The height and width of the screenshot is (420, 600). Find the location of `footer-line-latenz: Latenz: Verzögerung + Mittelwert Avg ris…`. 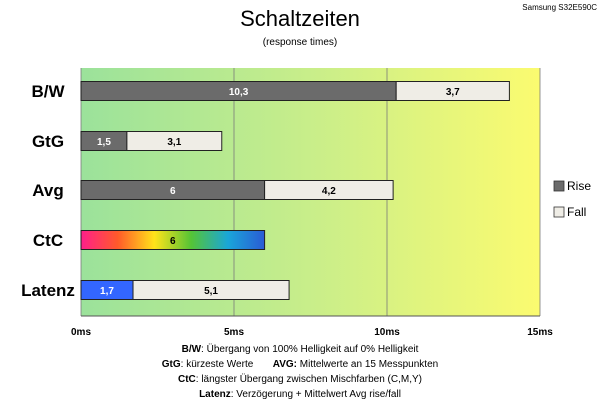

footer-line-latenz: Latenz: Verzögerung + Mittelwert Avg ris… is located at coordinates (300, 394).